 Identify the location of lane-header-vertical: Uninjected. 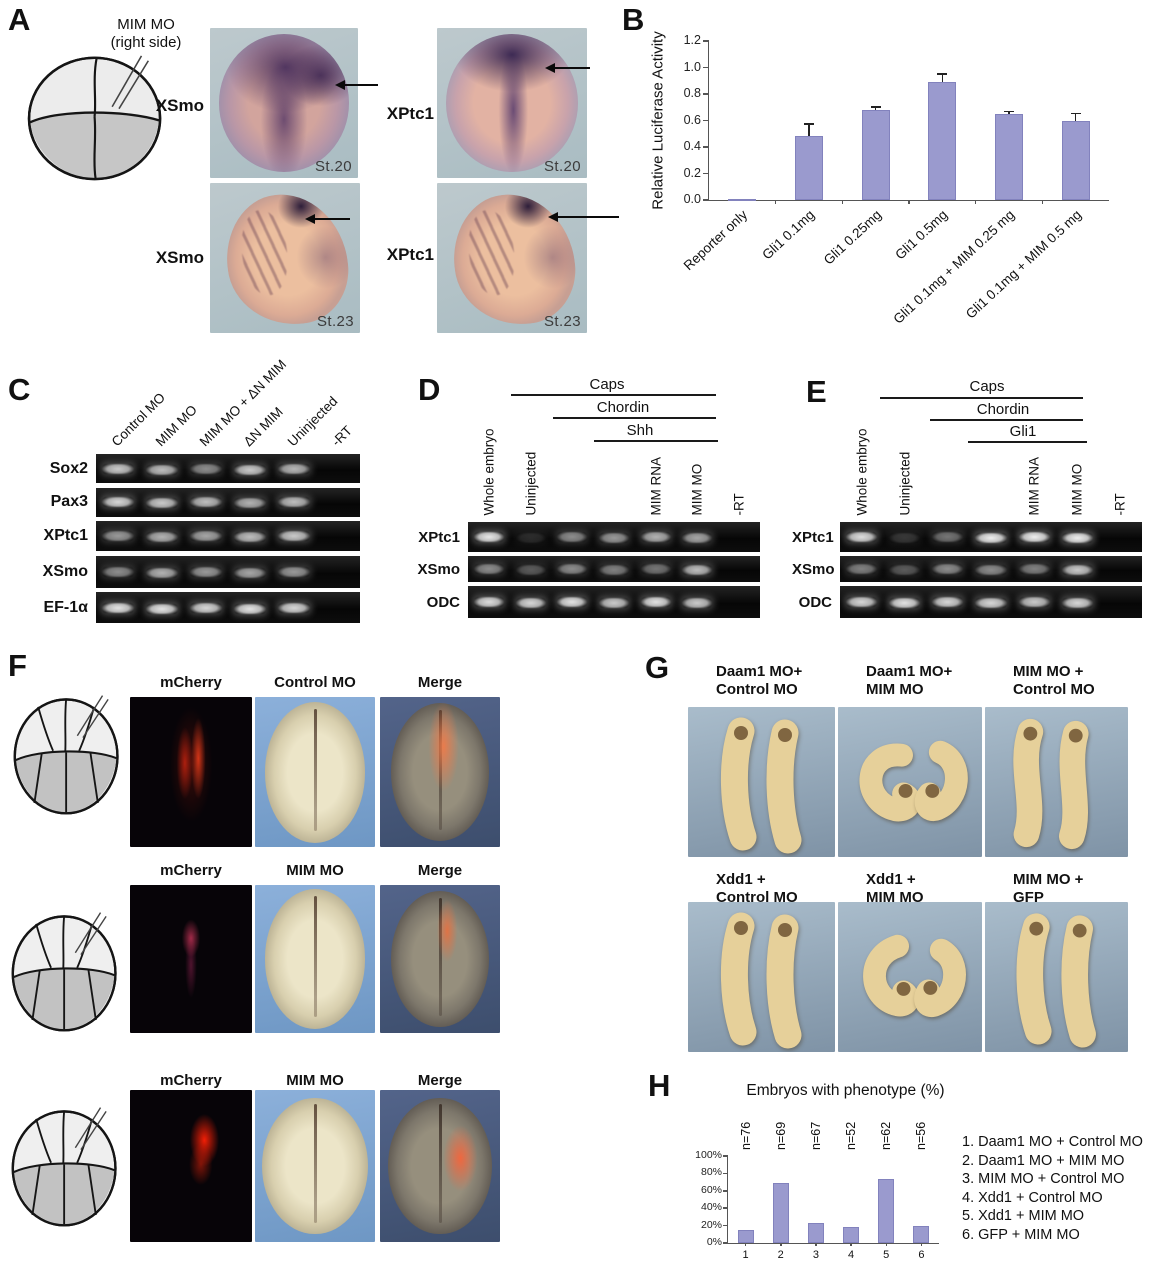
(531, 483).